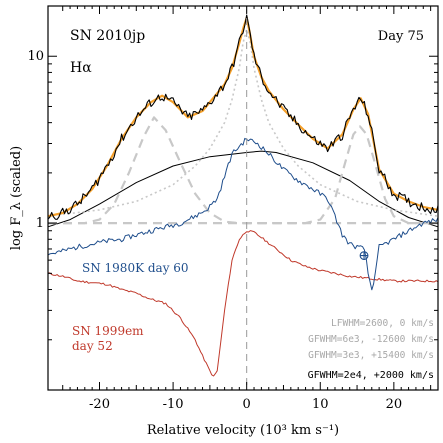 The width and height of the screenshot is (443, 443). What do you see at coordinates (320, 404) in the screenshot?
I see `x-tick-label: 10` at bounding box center [320, 404].